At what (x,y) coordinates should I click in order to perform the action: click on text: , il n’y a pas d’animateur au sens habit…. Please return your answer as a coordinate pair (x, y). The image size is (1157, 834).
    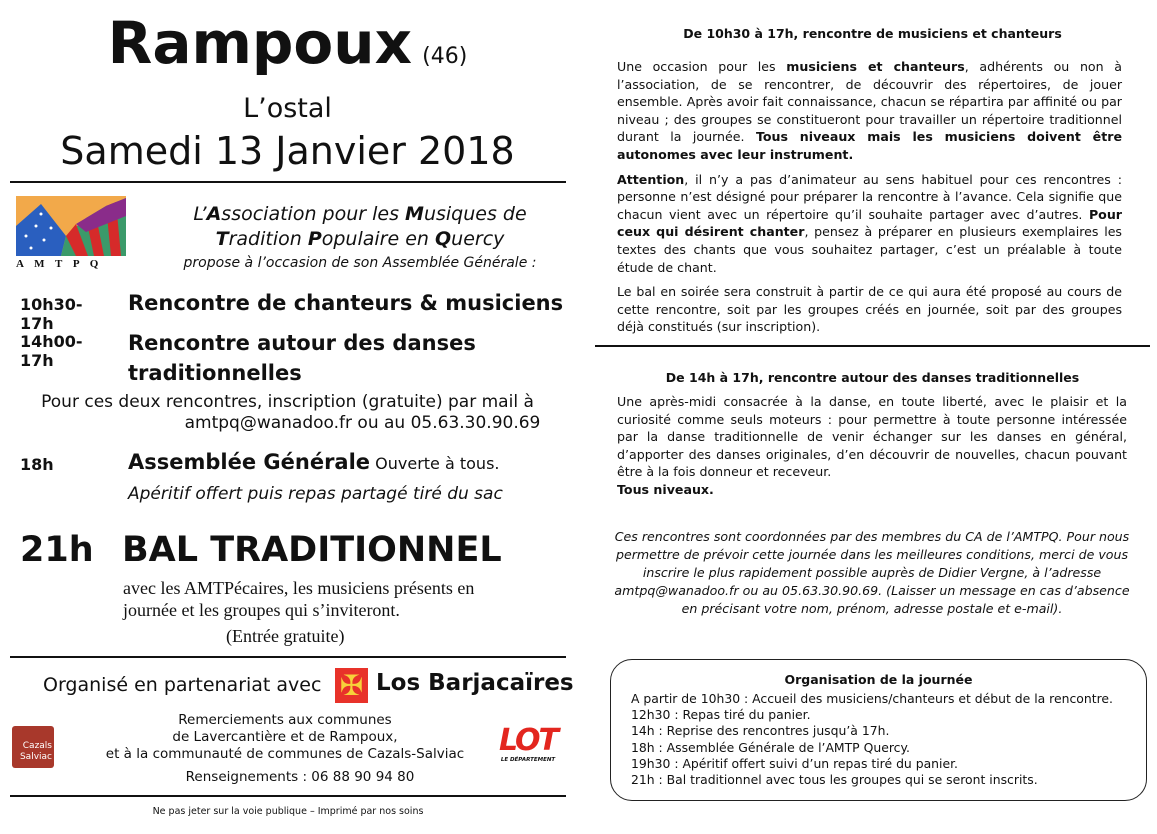
    Looking at the image, I should click on (869, 196).